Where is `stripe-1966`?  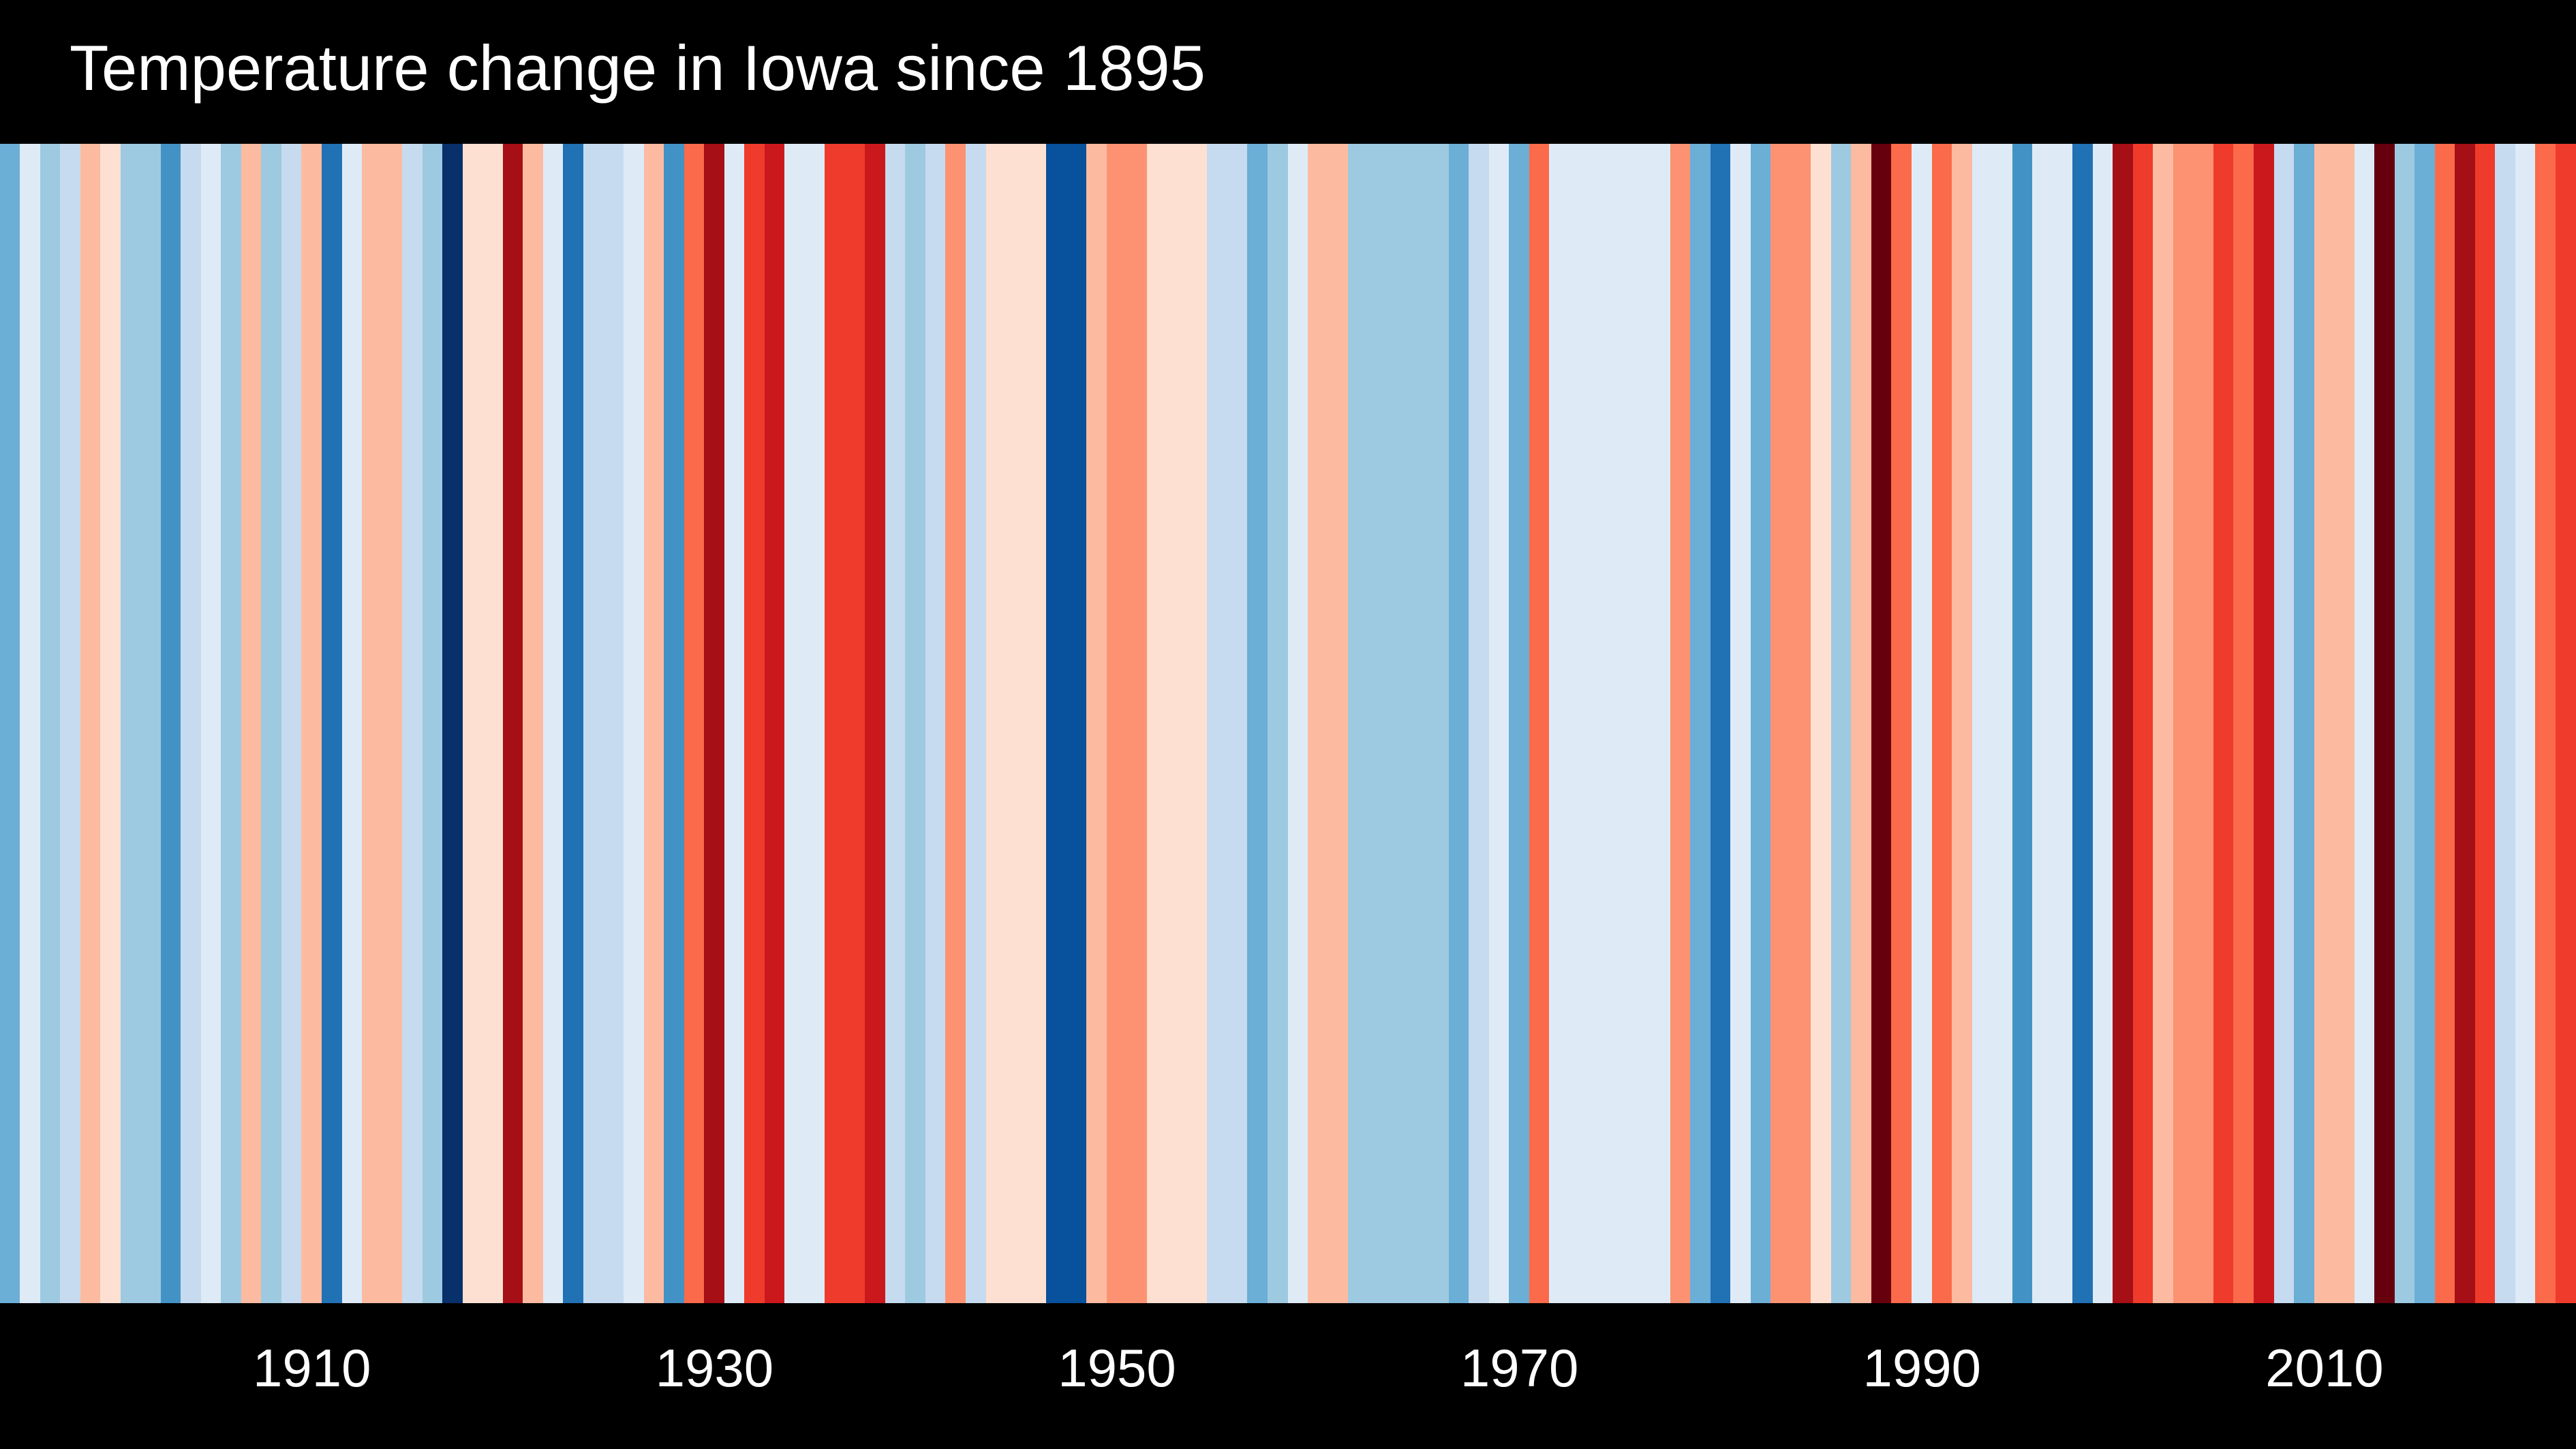
stripe-1966 is located at coordinates (1439, 723).